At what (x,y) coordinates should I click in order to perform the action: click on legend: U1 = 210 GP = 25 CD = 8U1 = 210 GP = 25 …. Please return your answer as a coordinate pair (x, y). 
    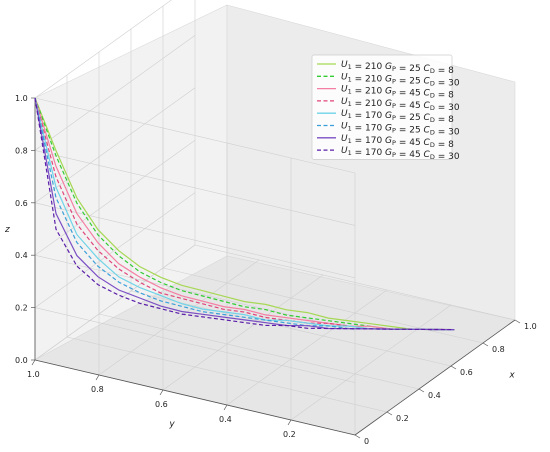
    Looking at the image, I should click on (385, 108).